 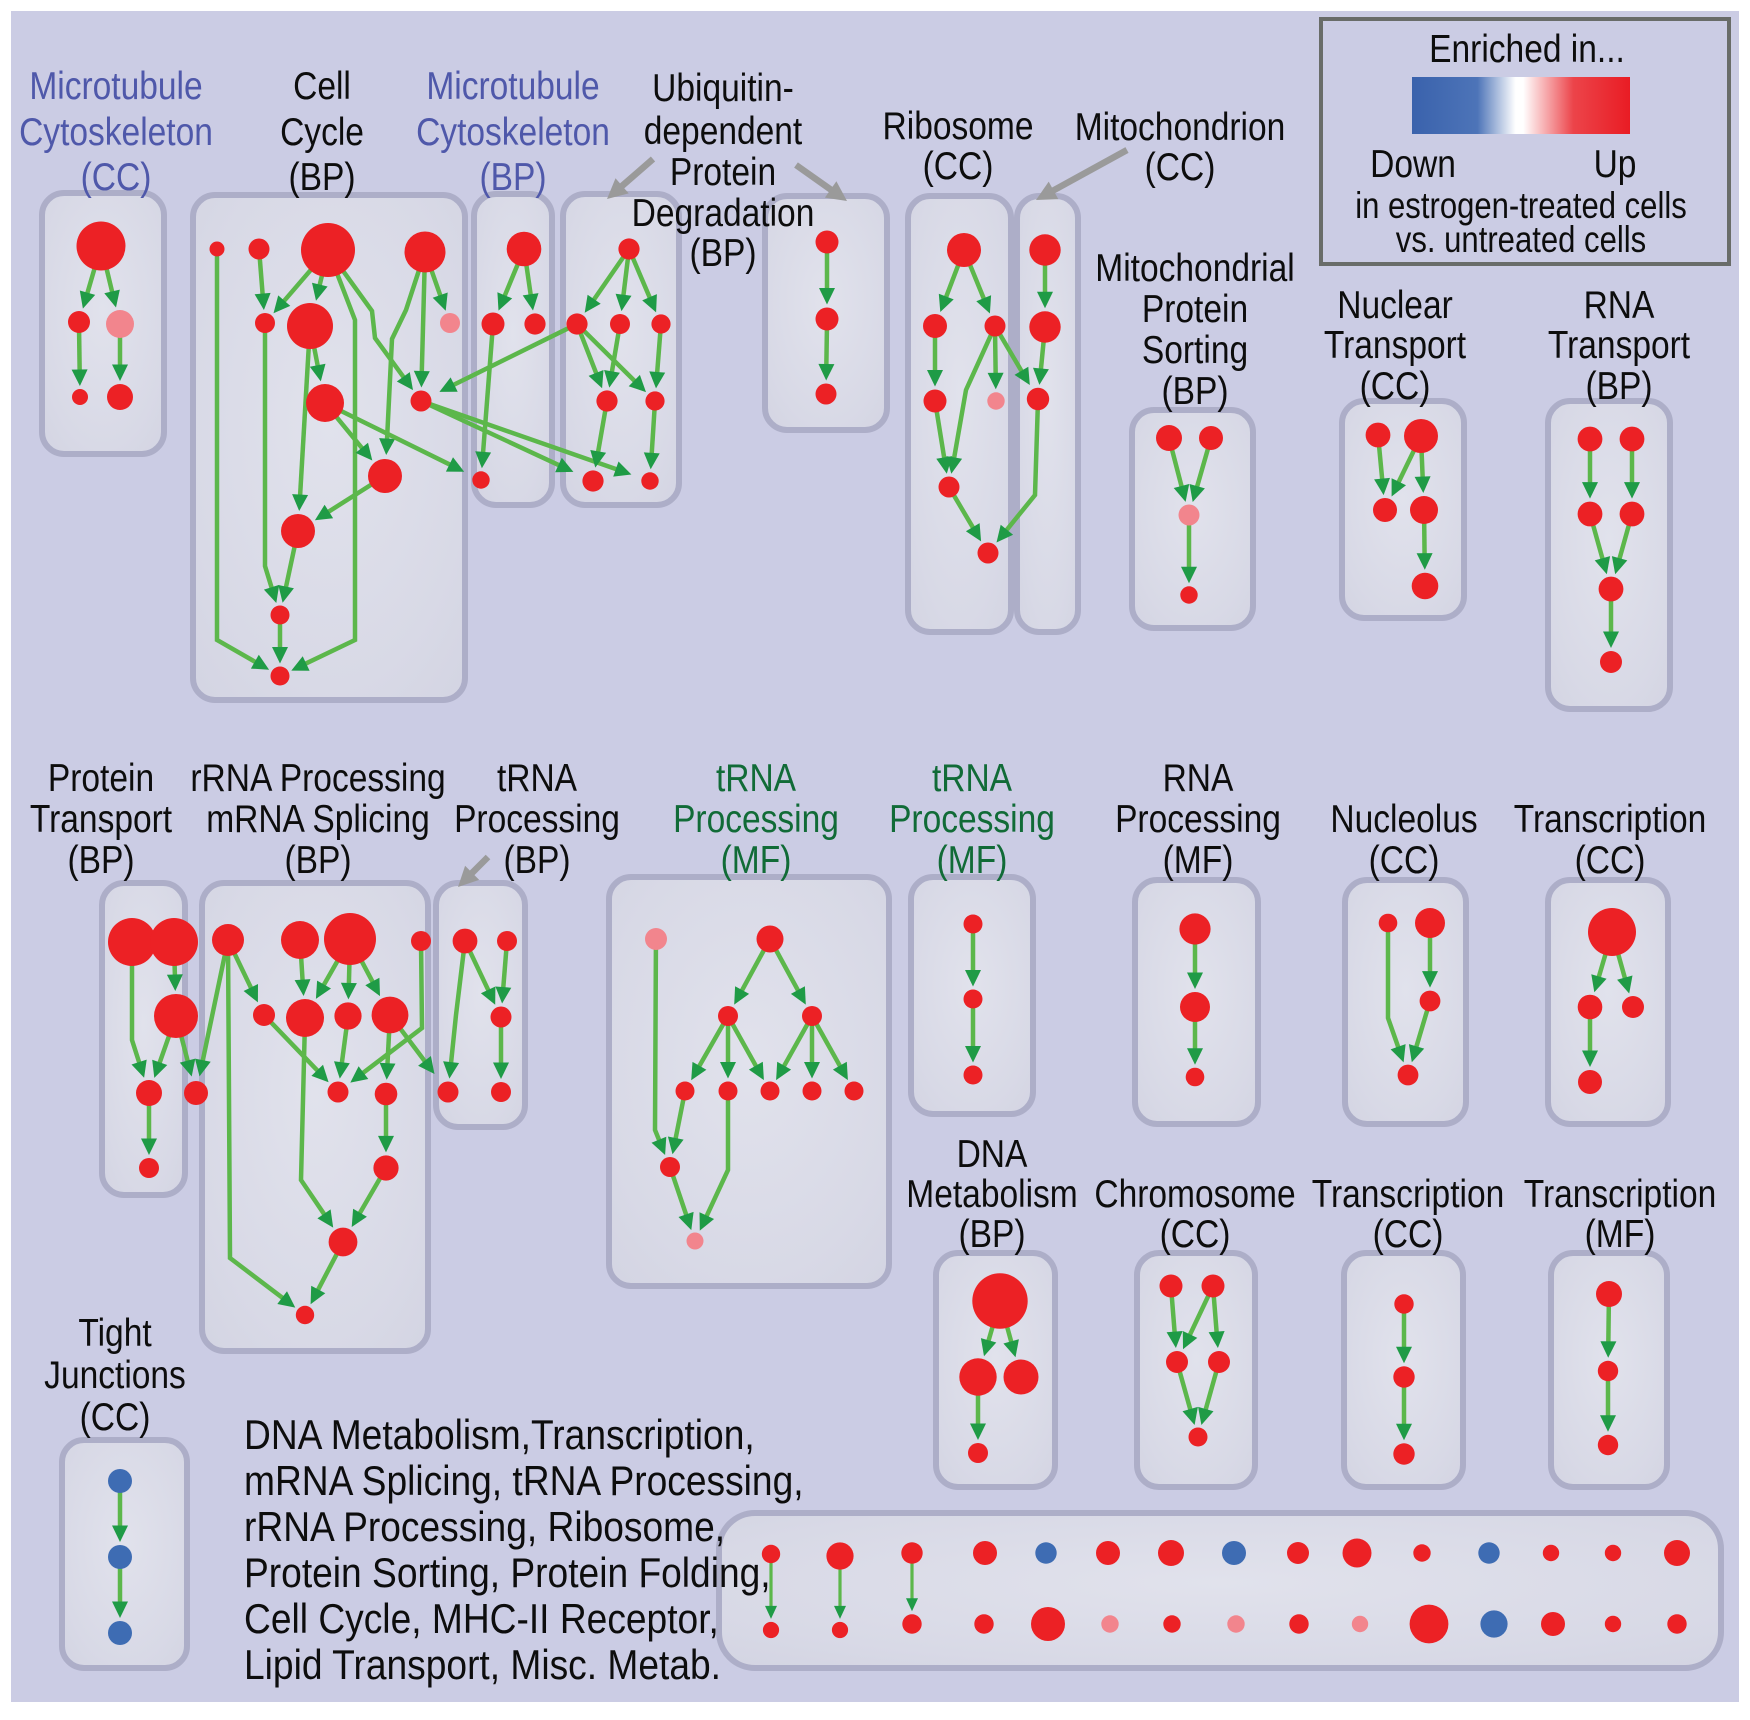 What do you see at coordinates (991, 1194) in the screenshot?
I see `svg-text: Metabolism` at bounding box center [991, 1194].